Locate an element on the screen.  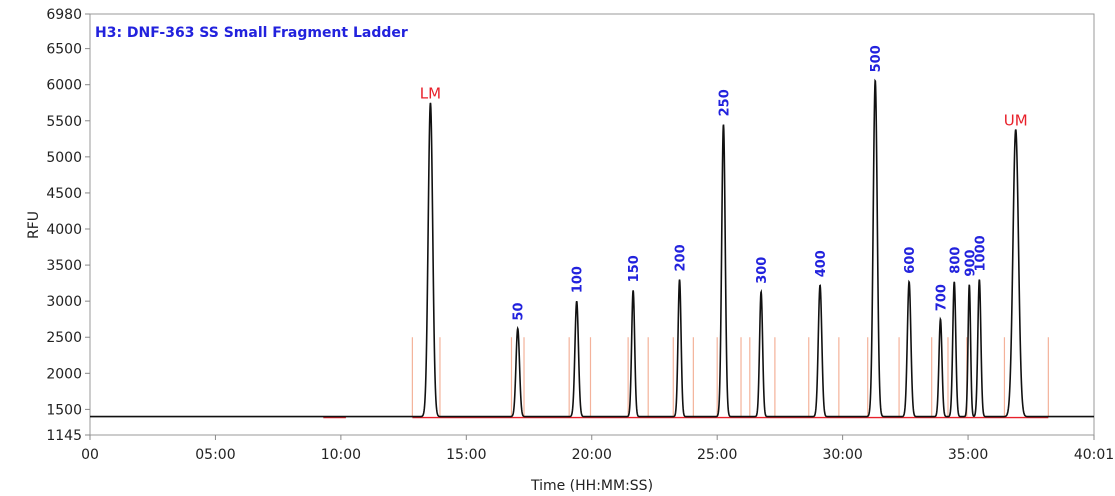
x-tick-label: 20:00 is located at coordinates (592, 455).